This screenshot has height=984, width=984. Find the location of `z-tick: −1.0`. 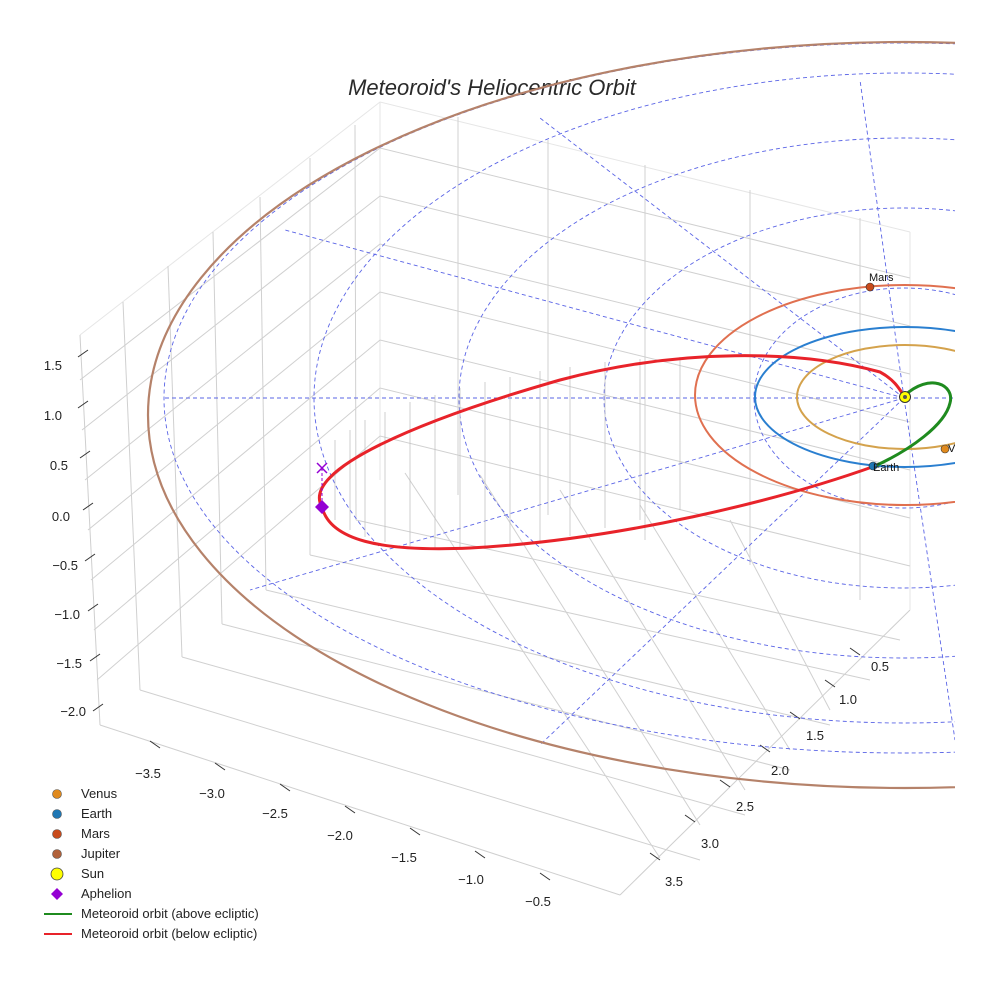

z-tick: −1.0 is located at coordinates (67, 614).